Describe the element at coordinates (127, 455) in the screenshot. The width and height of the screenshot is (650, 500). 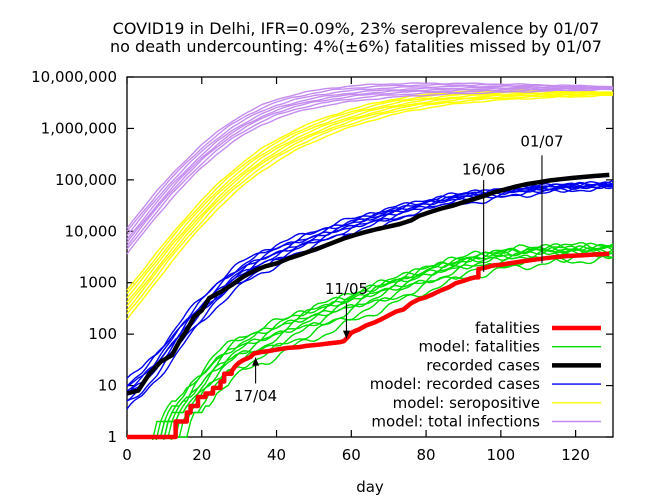
I see `x-tick-label: 0` at that location.